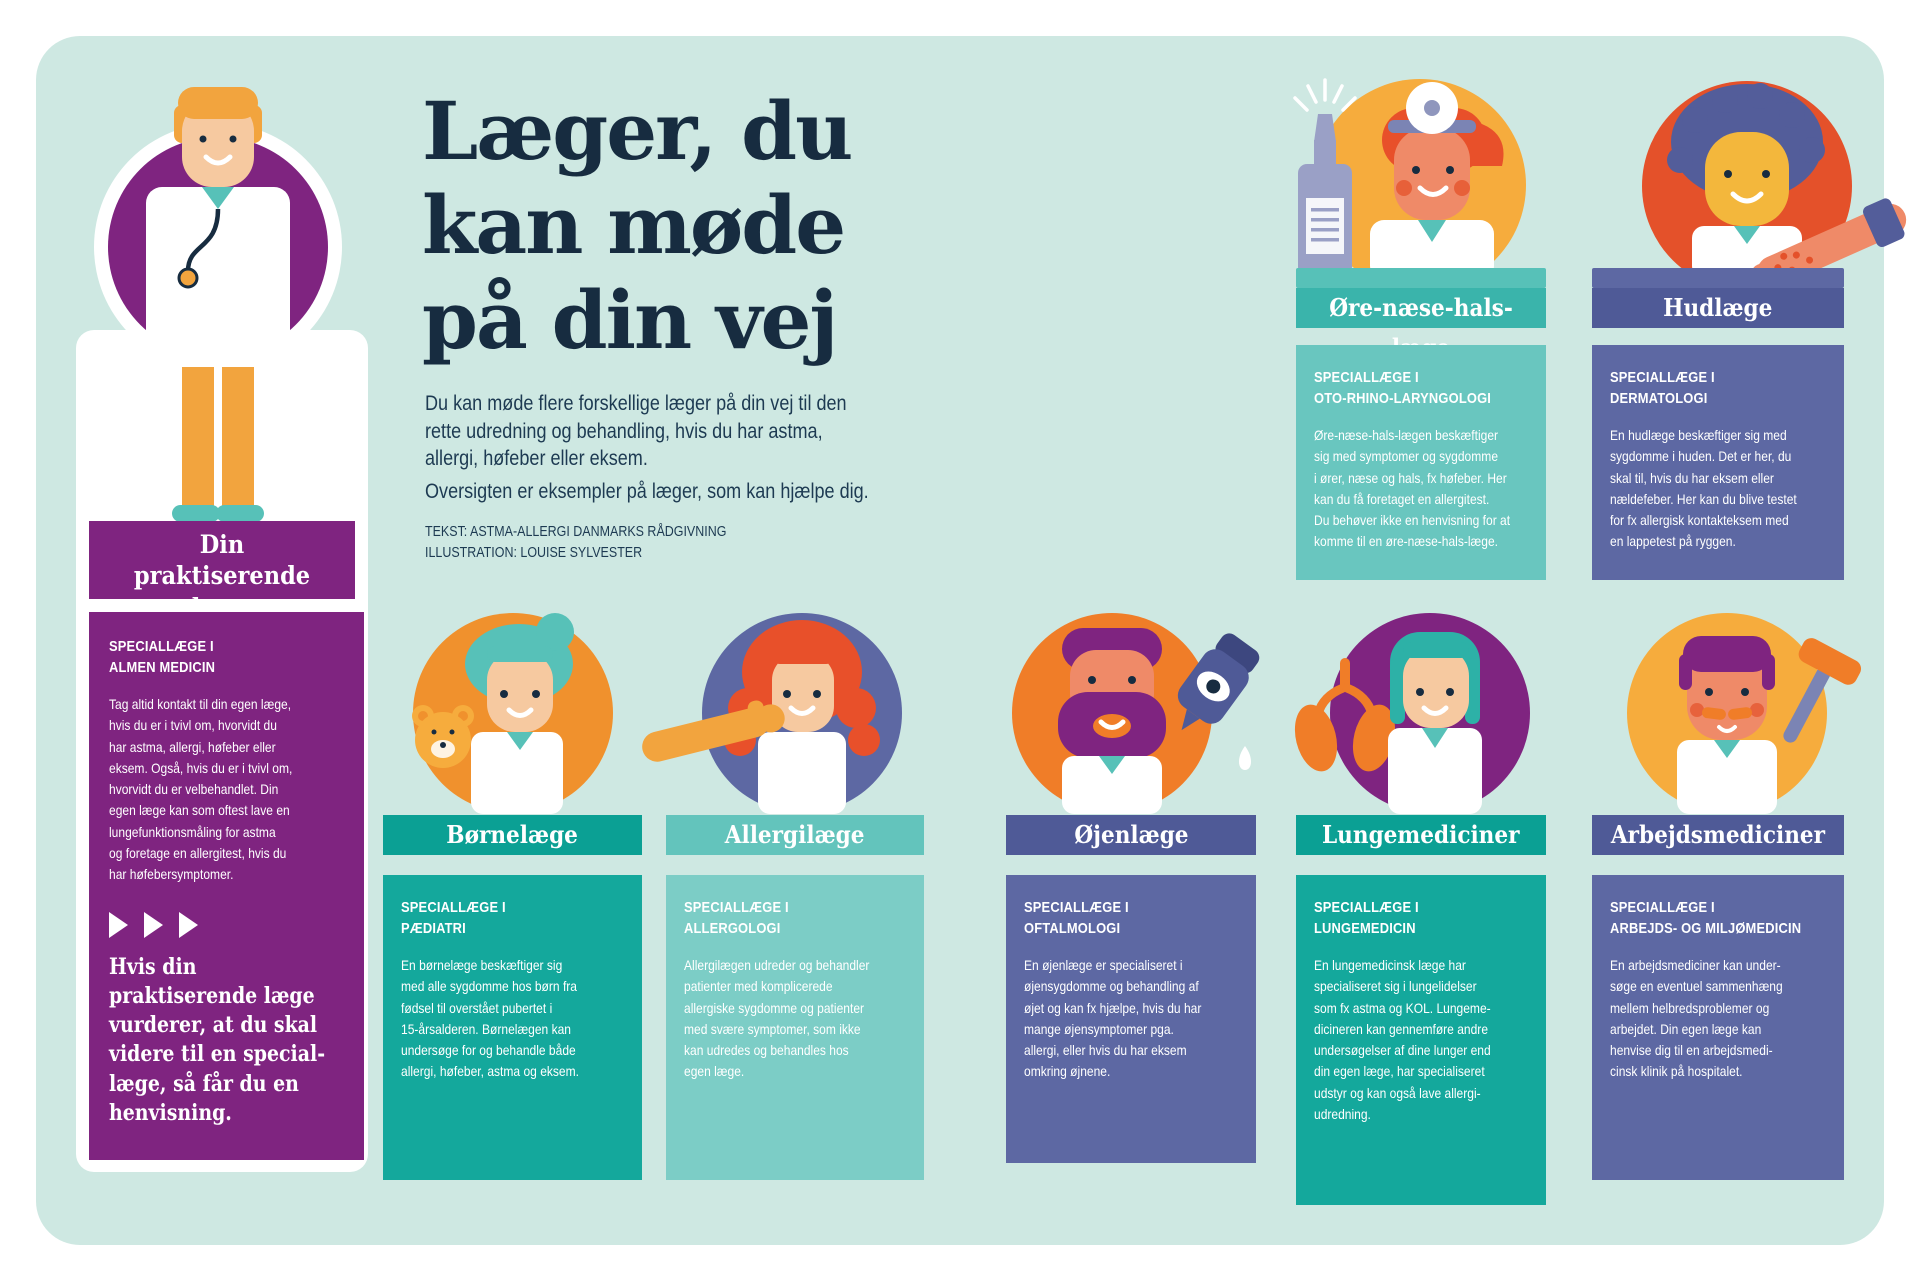 The width and height of the screenshot is (1920, 1281). I want to click on ped-doctor-illustration, so click(512, 713).